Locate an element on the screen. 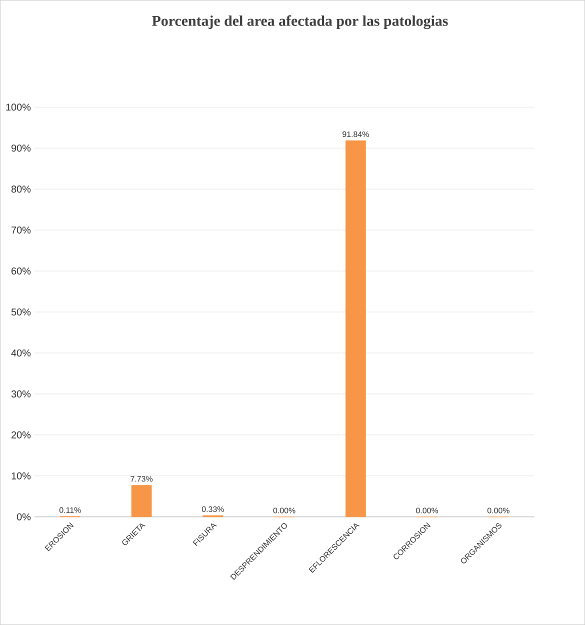 Image resolution: width=585 pixels, height=625 pixels. y-tick-label: 30% is located at coordinates (21, 394).